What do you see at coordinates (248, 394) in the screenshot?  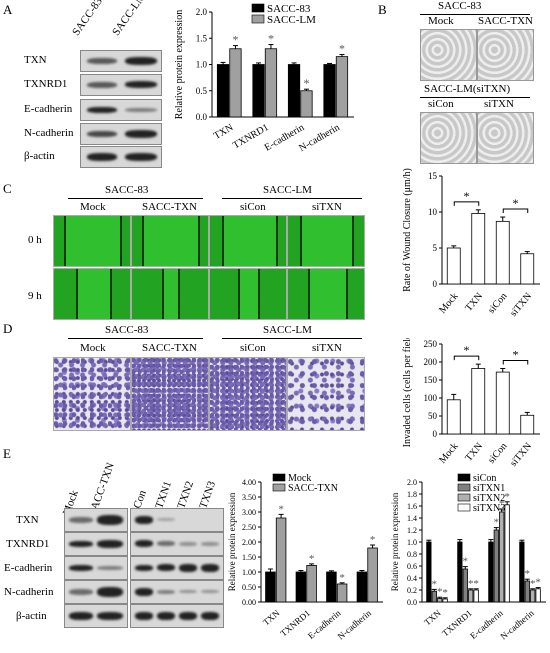 I see `invasion-sicon` at bounding box center [248, 394].